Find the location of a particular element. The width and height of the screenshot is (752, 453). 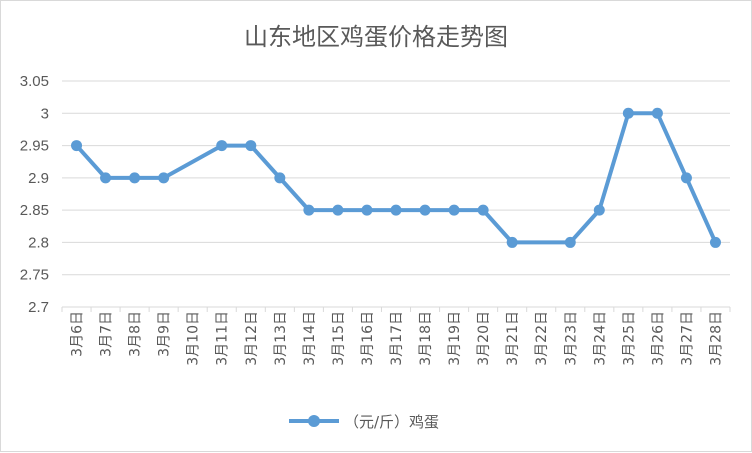

x-tick-label: 3月27日 is located at coordinates (687, 338).